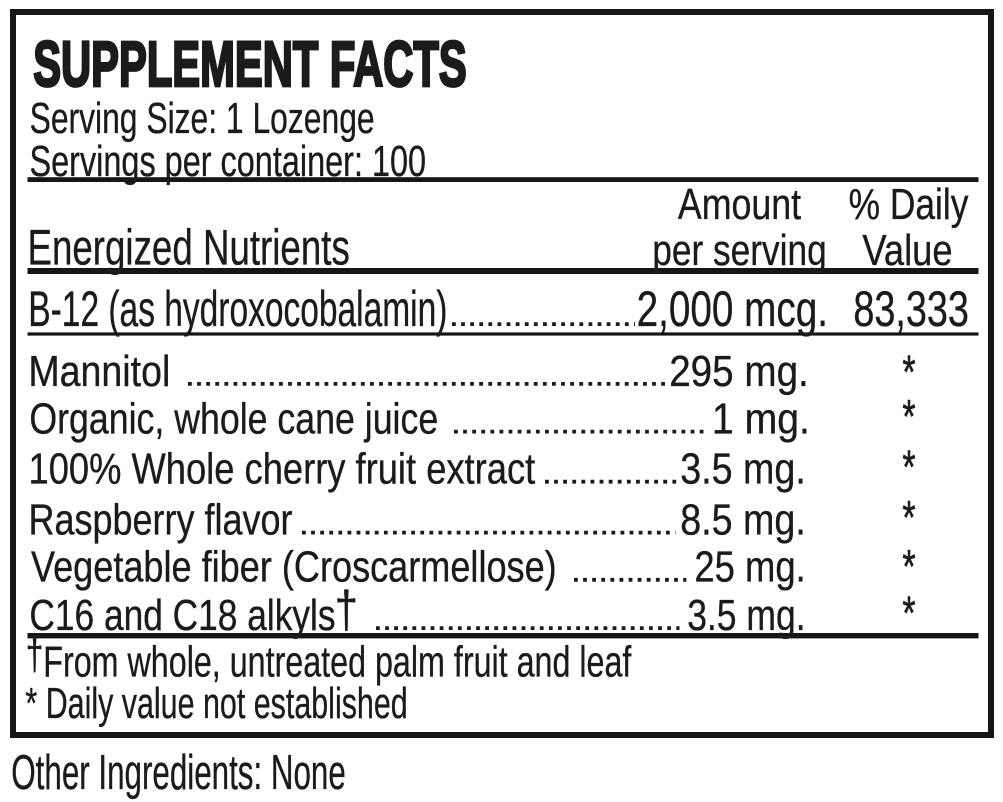  What do you see at coordinates (182, 615) in the screenshot?
I see `svg-text: C16 and C18 alkyls` at bounding box center [182, 615].